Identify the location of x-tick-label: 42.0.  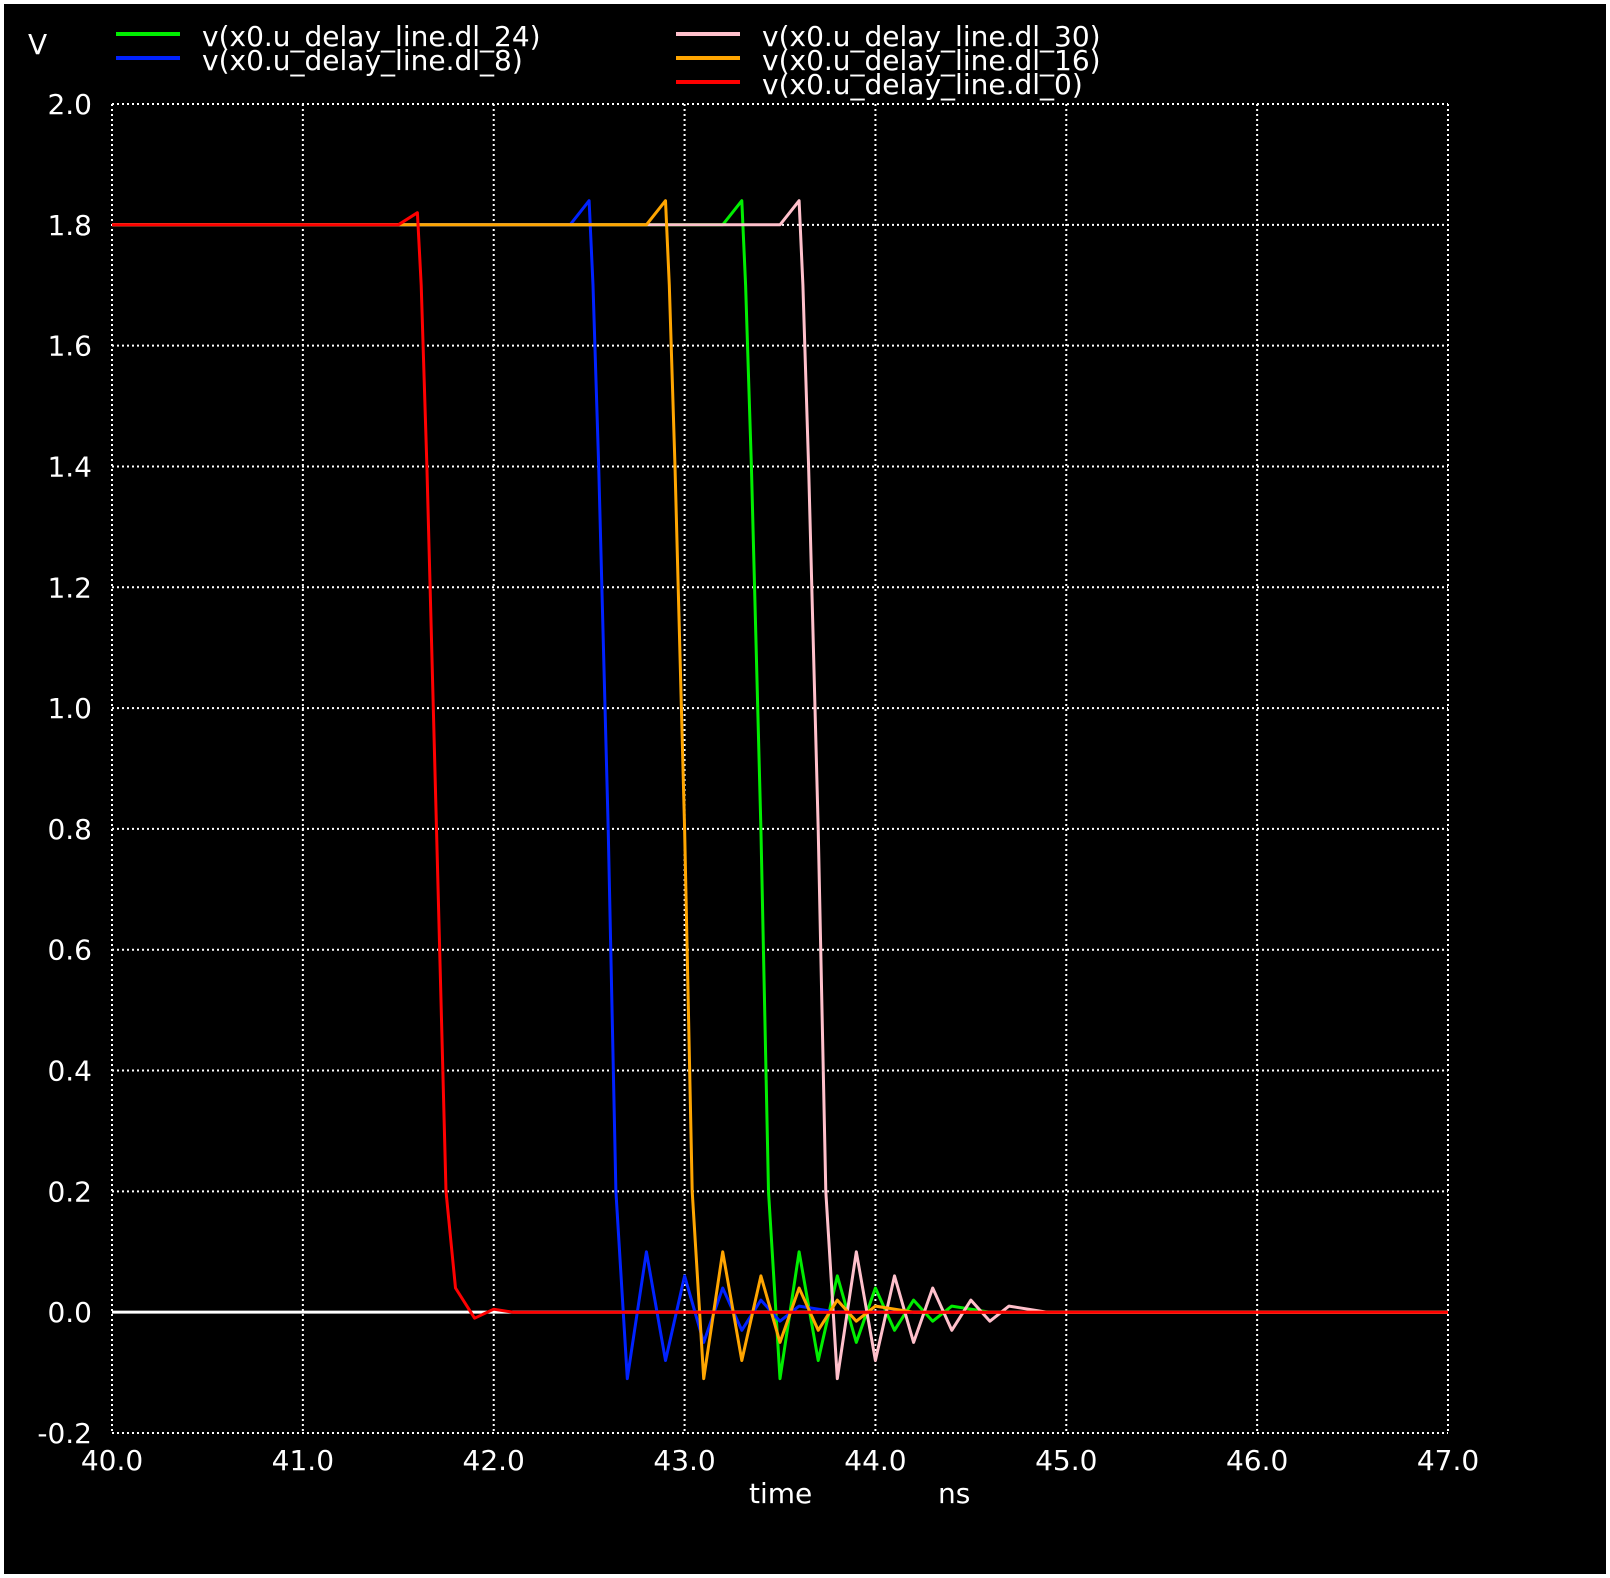
(494, 1460).